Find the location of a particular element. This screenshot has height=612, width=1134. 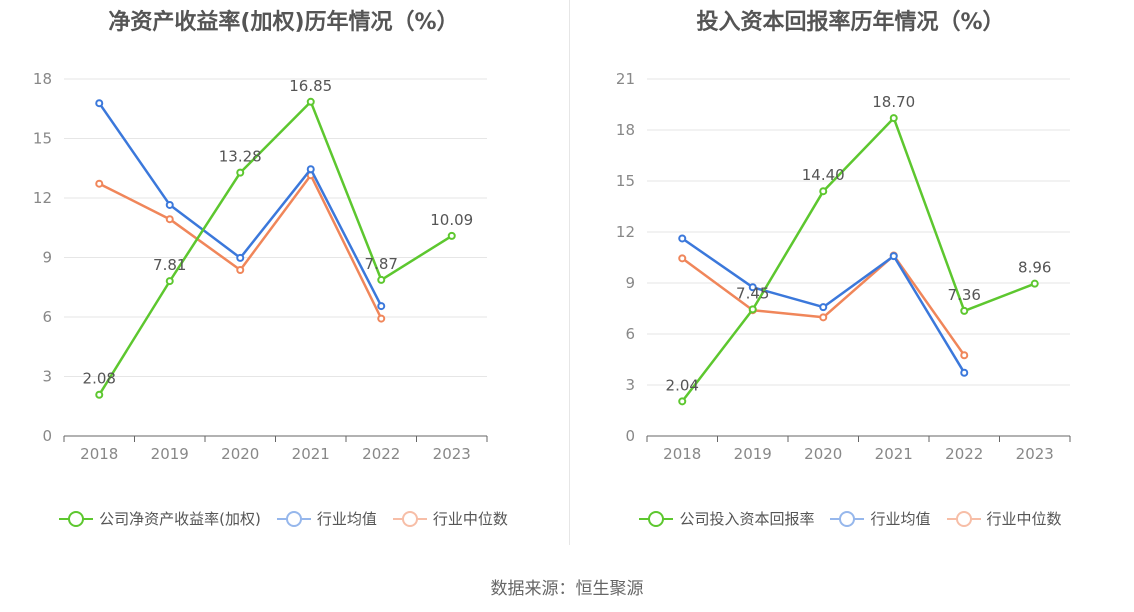

roic-legend-label: 行业均值 is located at coordinates (900, 519).